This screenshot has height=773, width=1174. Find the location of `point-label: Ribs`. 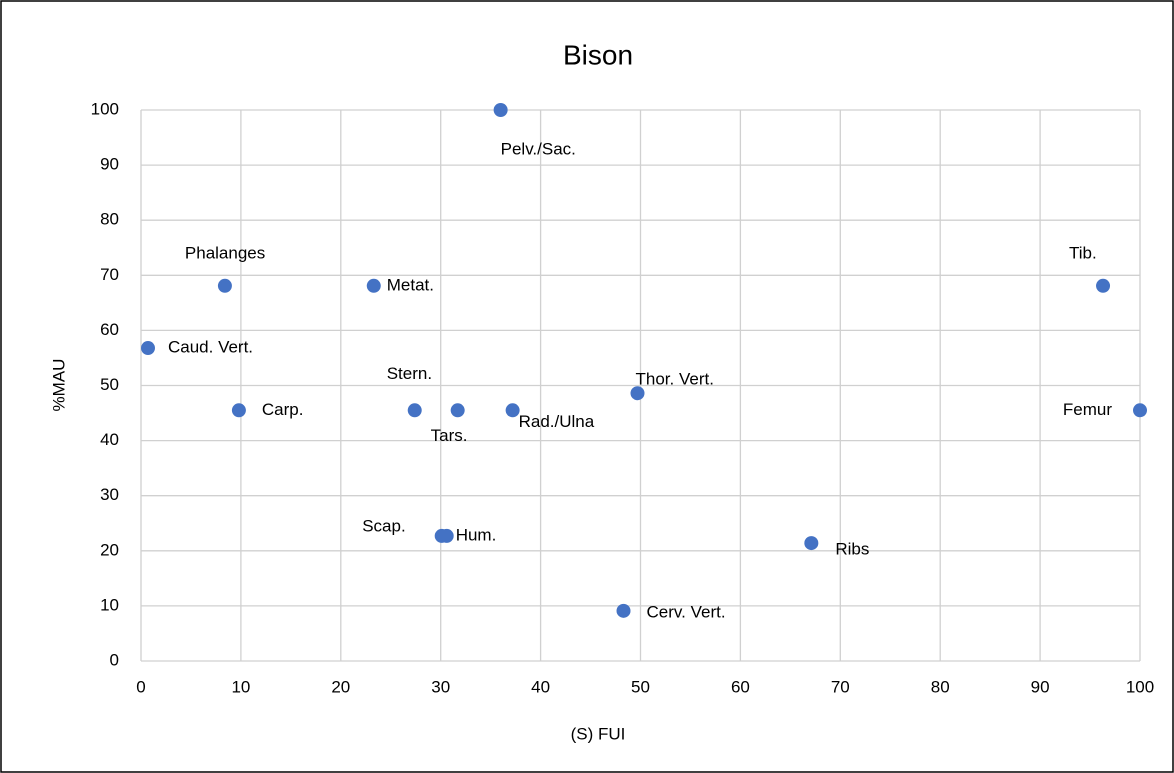

point-label: Ribs is located at coordinates (852, 549).